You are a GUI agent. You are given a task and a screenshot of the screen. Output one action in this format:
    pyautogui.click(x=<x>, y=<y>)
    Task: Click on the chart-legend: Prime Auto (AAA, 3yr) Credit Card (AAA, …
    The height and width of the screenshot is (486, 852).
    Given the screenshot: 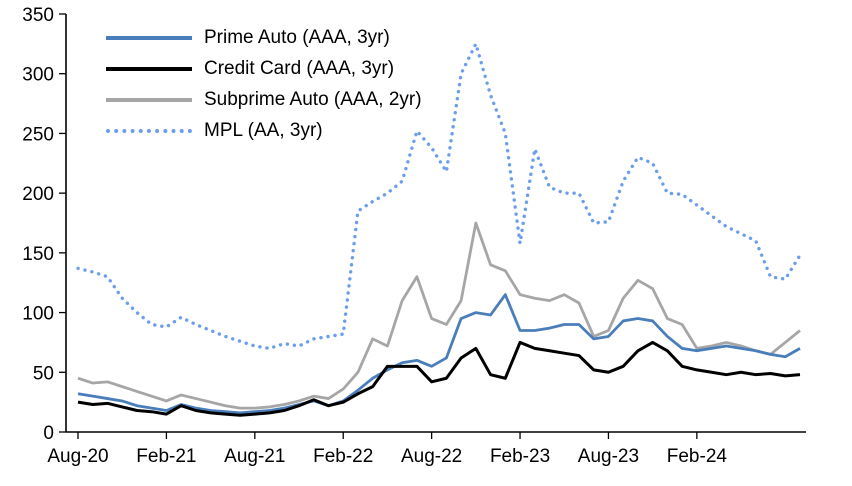 What is the action you would take?
    pyautogui.click(x=264, y=84)
    